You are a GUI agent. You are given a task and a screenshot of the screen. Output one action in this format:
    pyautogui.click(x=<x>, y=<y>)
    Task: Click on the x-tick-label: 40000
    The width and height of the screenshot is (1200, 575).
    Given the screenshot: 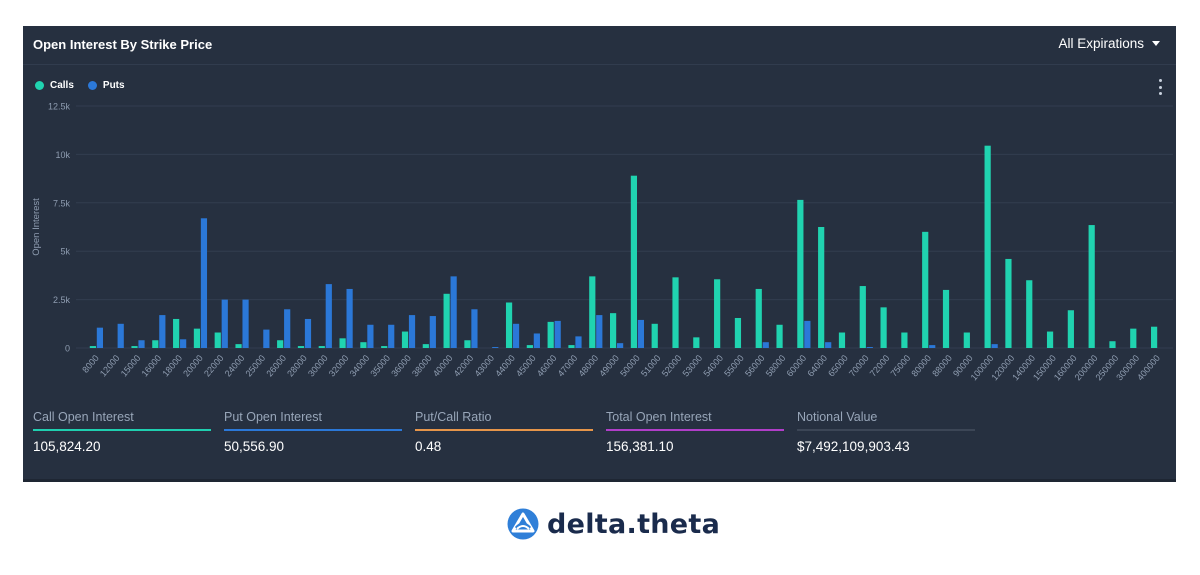 What is the action you would take?
    pyautogui.click(x=443, y=366)
    